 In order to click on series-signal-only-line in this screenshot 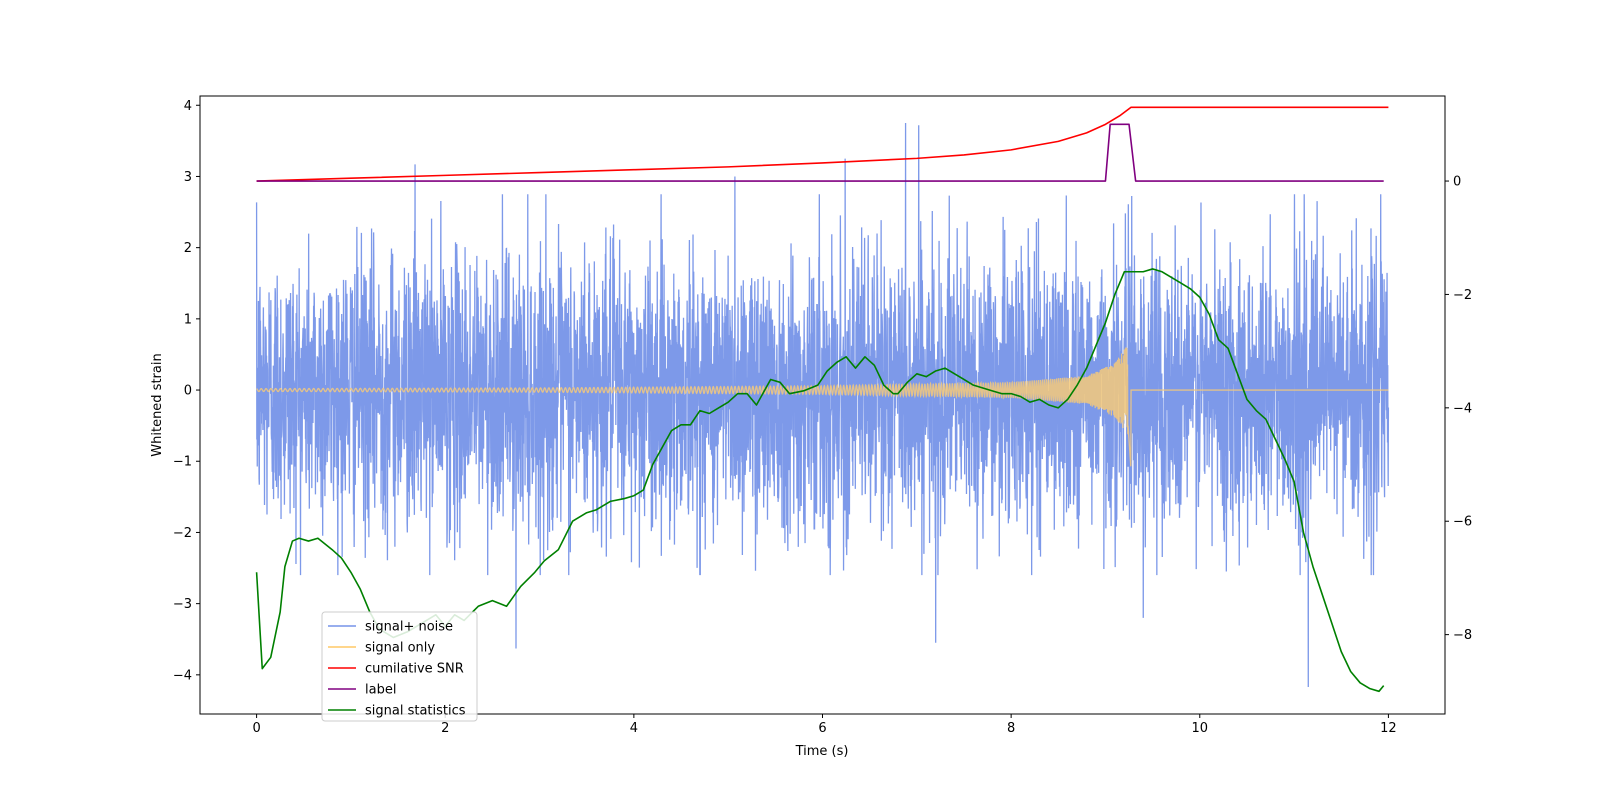, I will do `click(822, 407)`.